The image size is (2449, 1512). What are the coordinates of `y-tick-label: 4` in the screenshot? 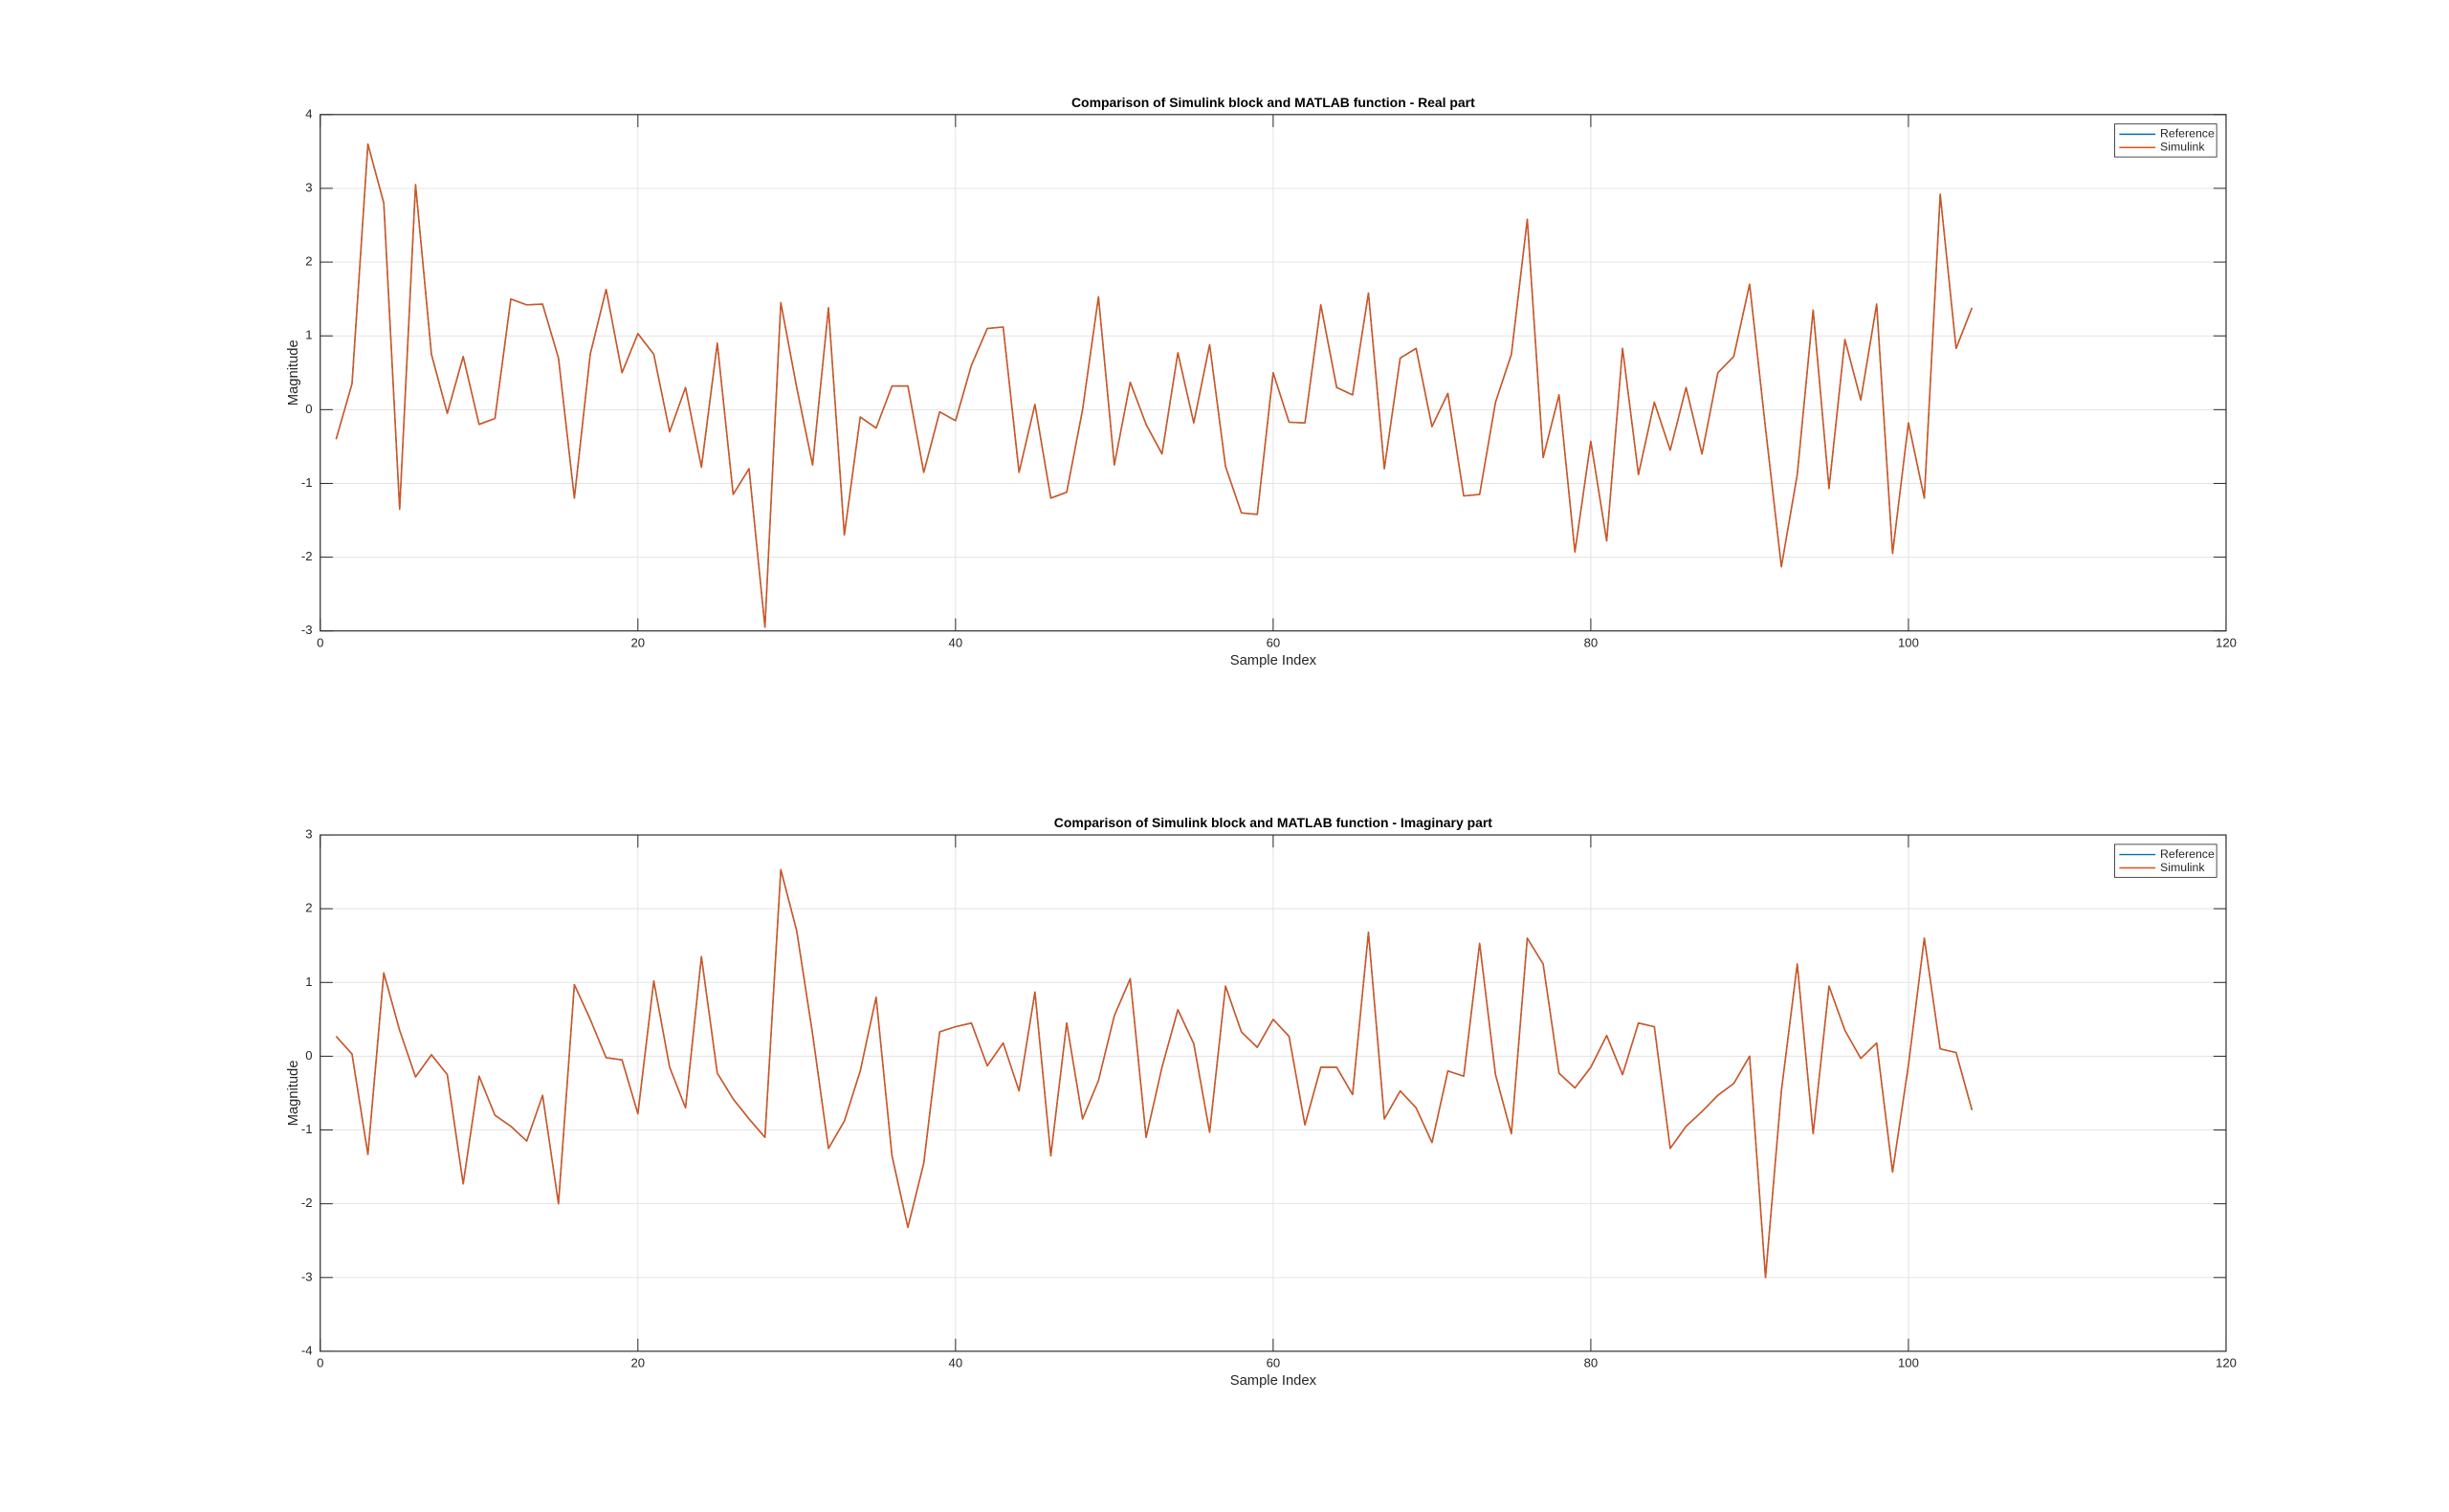 It's located at (308, 113).